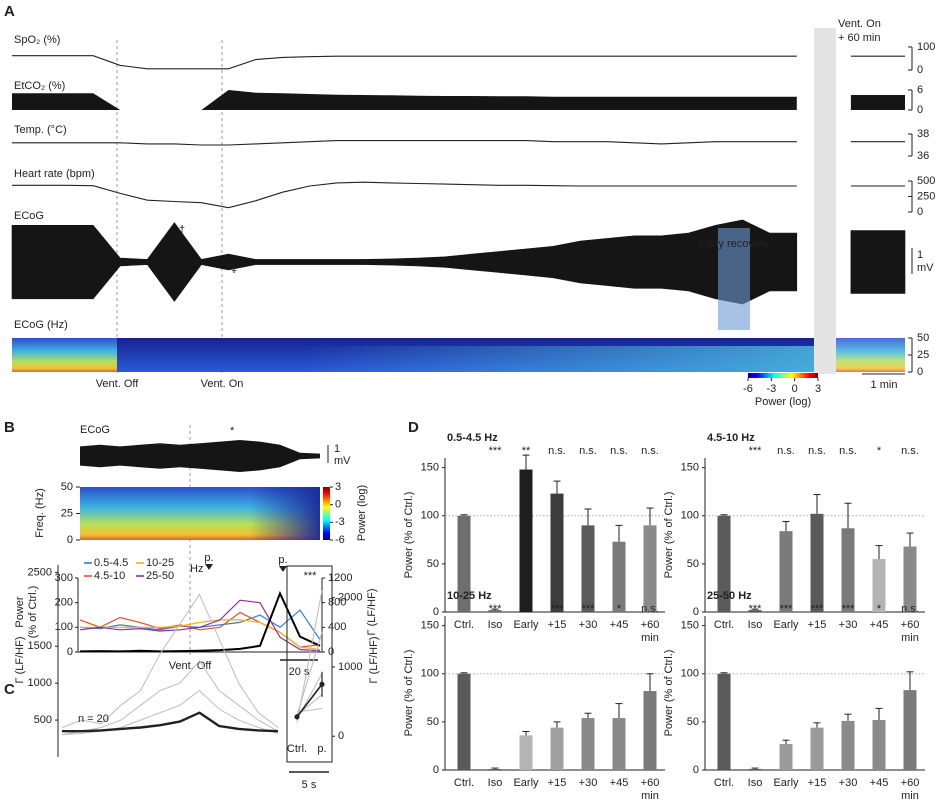 This screenshot has width=940, height=801. I want to click on significance: **, so click(526, 451).